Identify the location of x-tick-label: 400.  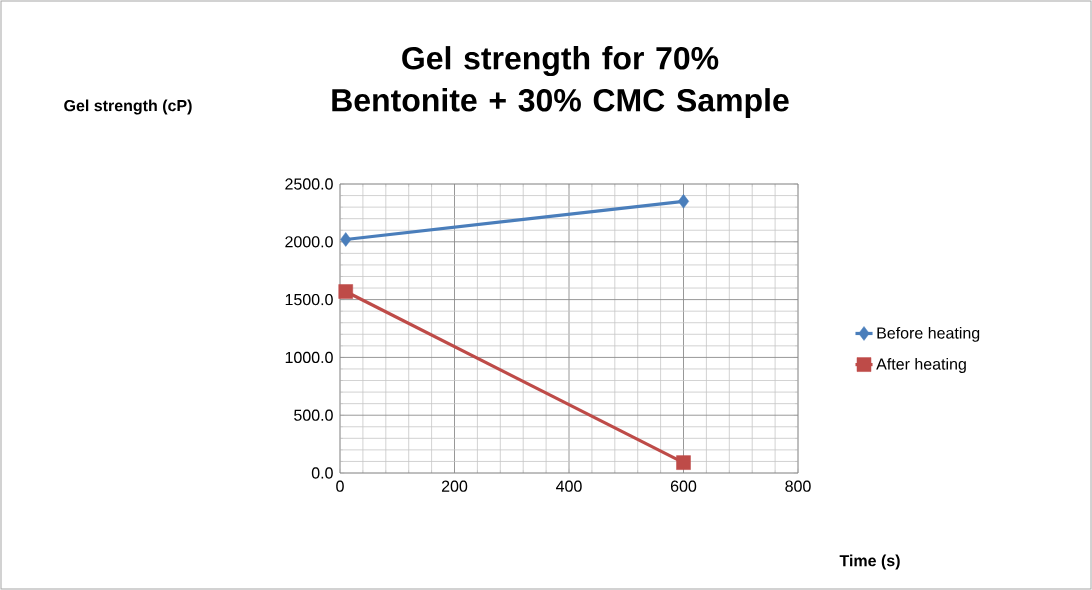
(569, 486).